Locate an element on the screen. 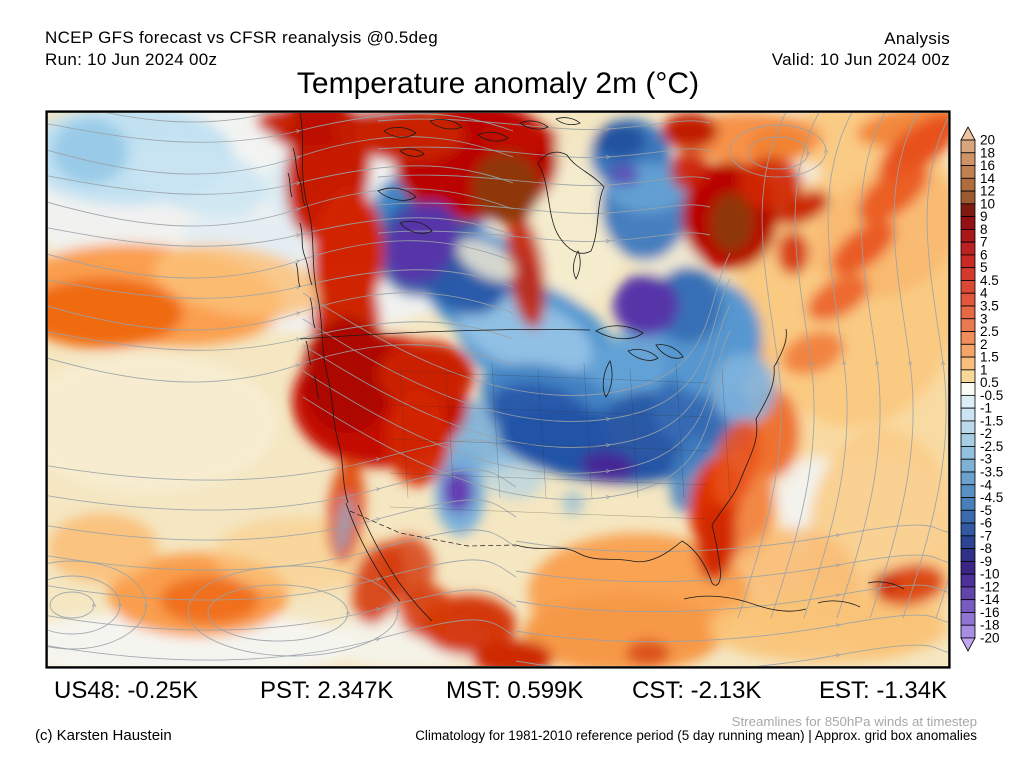  svg-text: -2 is located at coordinates (986, 433).